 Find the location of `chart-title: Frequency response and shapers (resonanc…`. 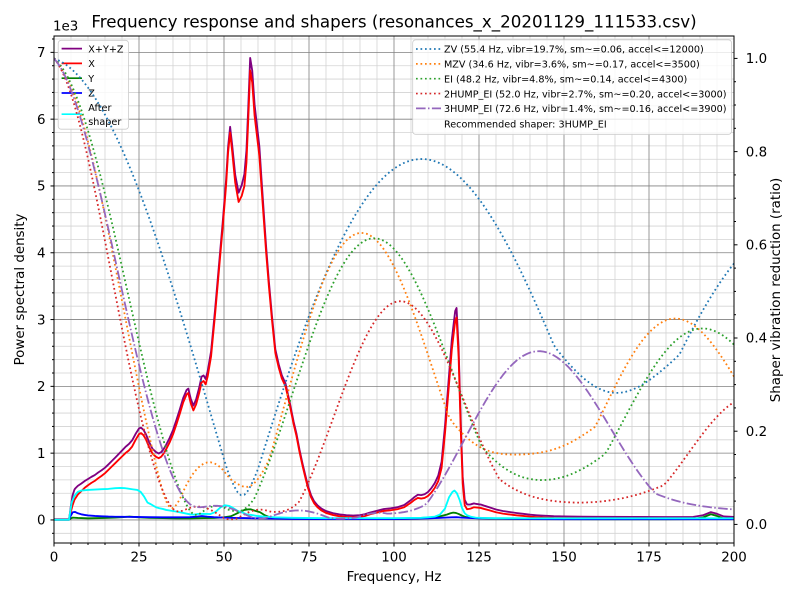

chart-title: Frequency response and shapers (resonanc… is located at coordinates (393, 22).